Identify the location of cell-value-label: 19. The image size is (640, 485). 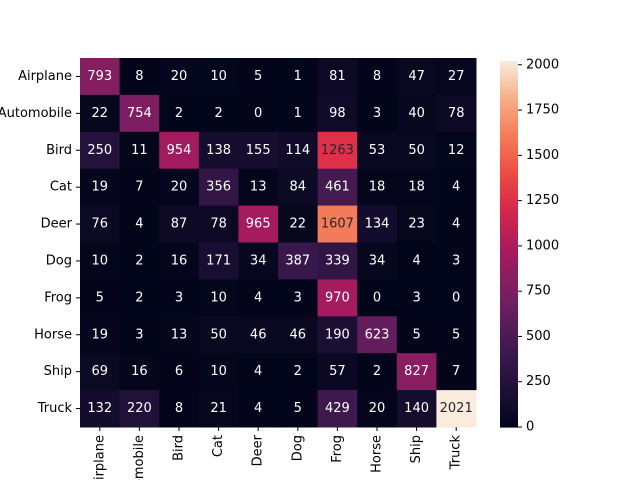
(100, 334).